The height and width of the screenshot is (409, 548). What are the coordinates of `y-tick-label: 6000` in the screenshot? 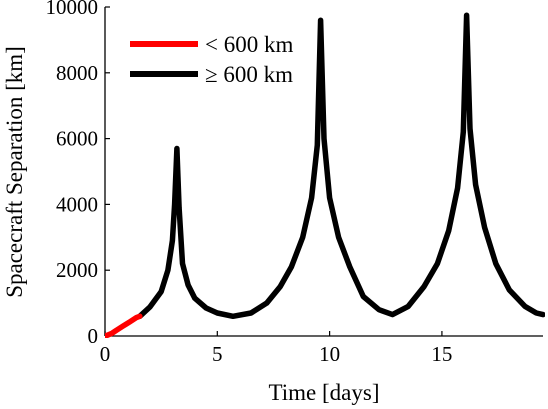 It's located at (77, 139).